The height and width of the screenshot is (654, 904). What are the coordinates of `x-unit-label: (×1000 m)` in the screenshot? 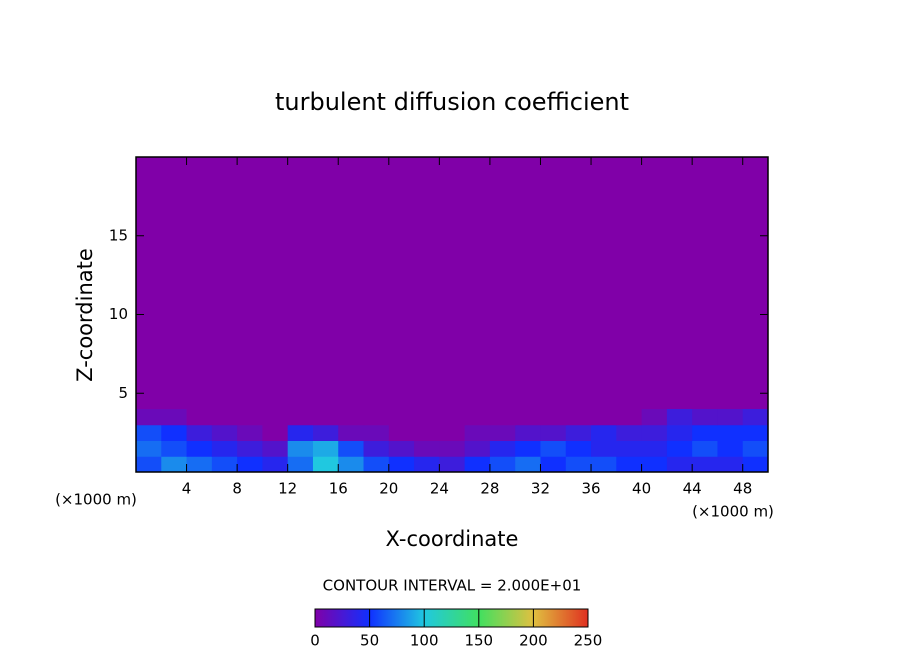 It's located at (96, 500).